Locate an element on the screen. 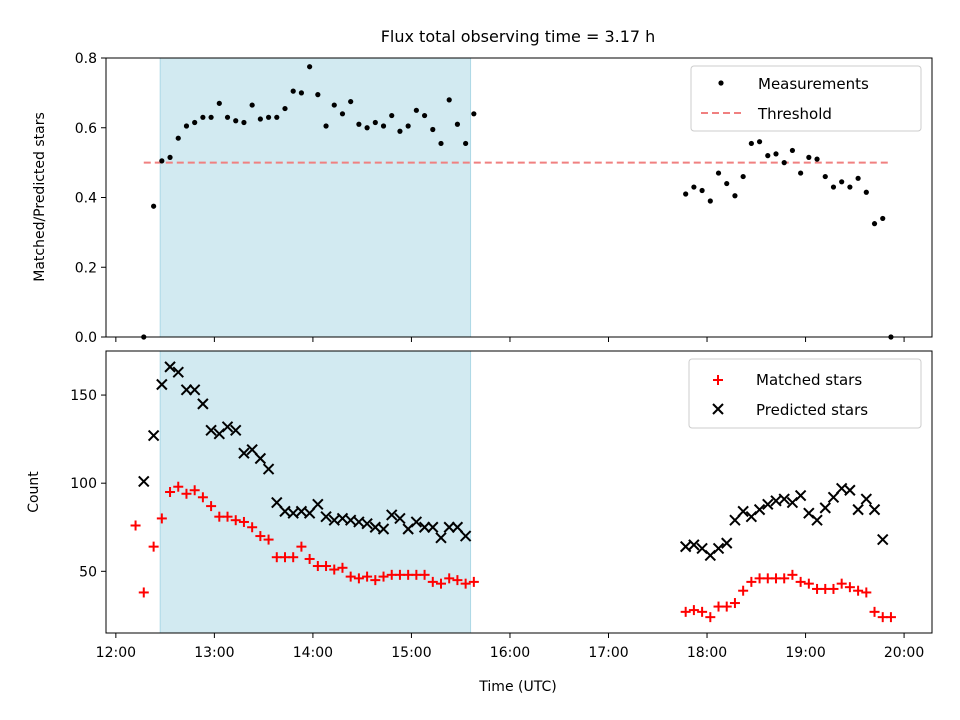  legend-measurements-label: Measurements is located at coordinates (813, 84).